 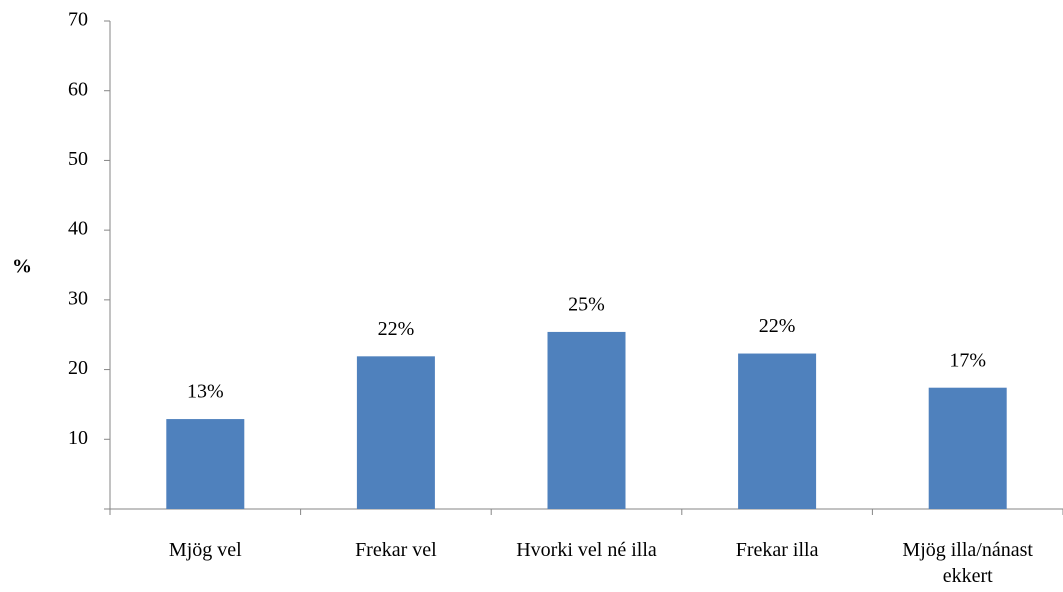 I want to click on y-tick-label: 20, so click(x=78, y=368).